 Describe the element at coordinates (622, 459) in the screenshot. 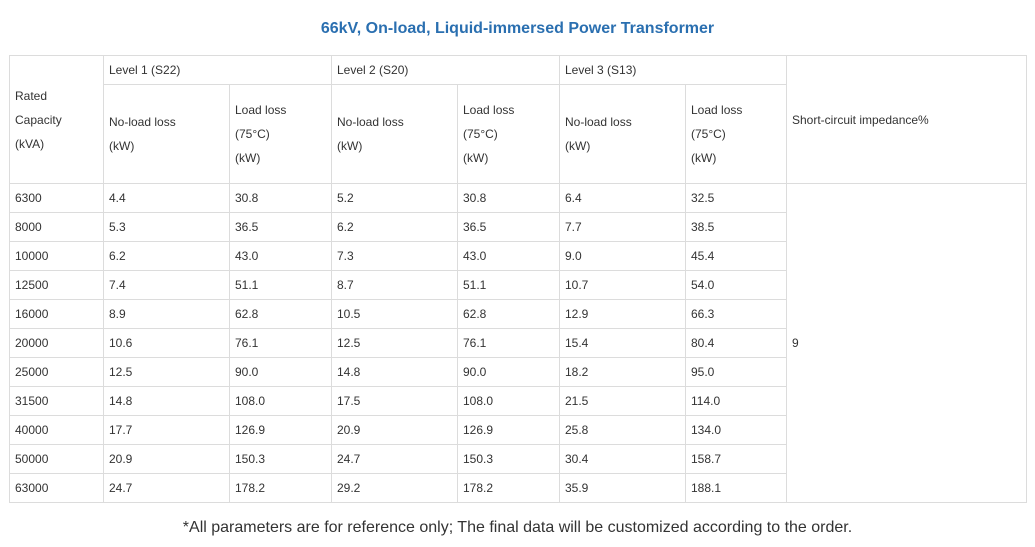

I see `cell-l3-no-load-loss: 30.4` at that location.